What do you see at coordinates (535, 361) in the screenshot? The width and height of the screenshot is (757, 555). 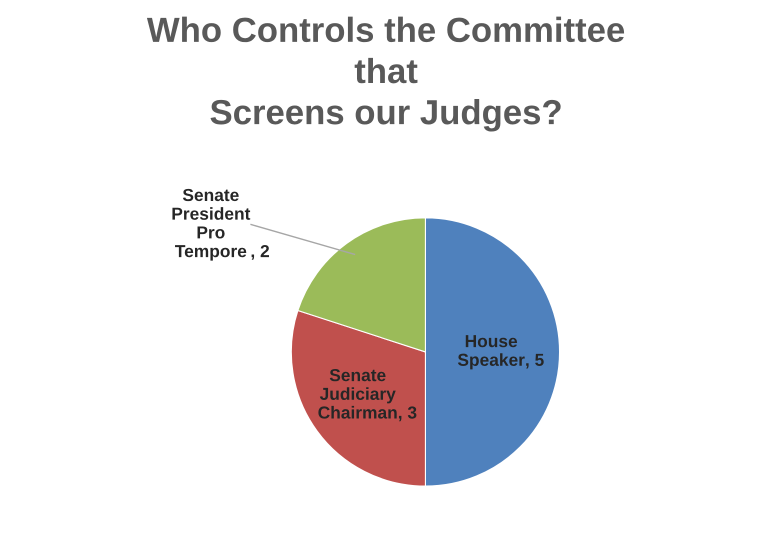 I see `data-label: , 5` at bounding box center [535, 361].